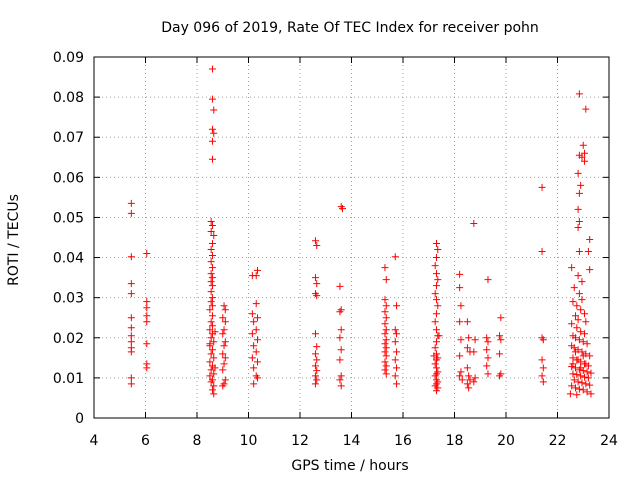 The width and height of the screenshot is (640, 480). Describe the element at coordinates (94, 441) in the screenshot. I see `x-tick-label: 4` at that location.